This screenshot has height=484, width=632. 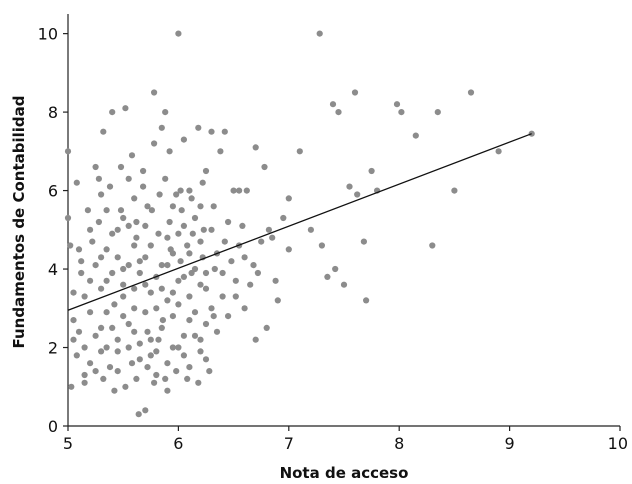 I want to click on y-axis-ticks: 0 2 4 6 8 10, so click(x=53, y=230).